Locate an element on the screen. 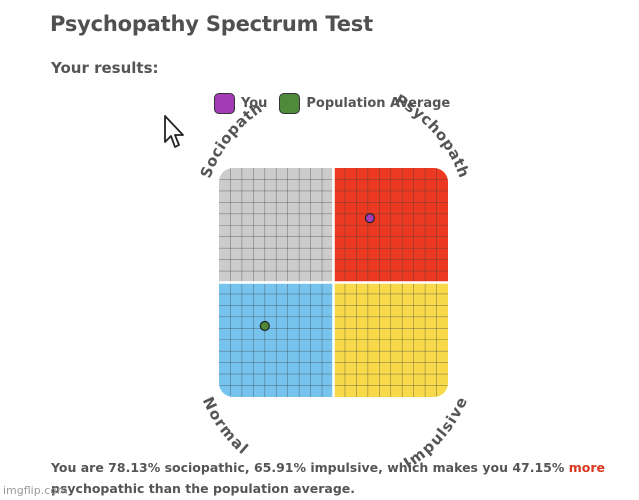 The width and height of the screenshot is (639, 500). svg-text: Normal is located at coordinates (225, 426).